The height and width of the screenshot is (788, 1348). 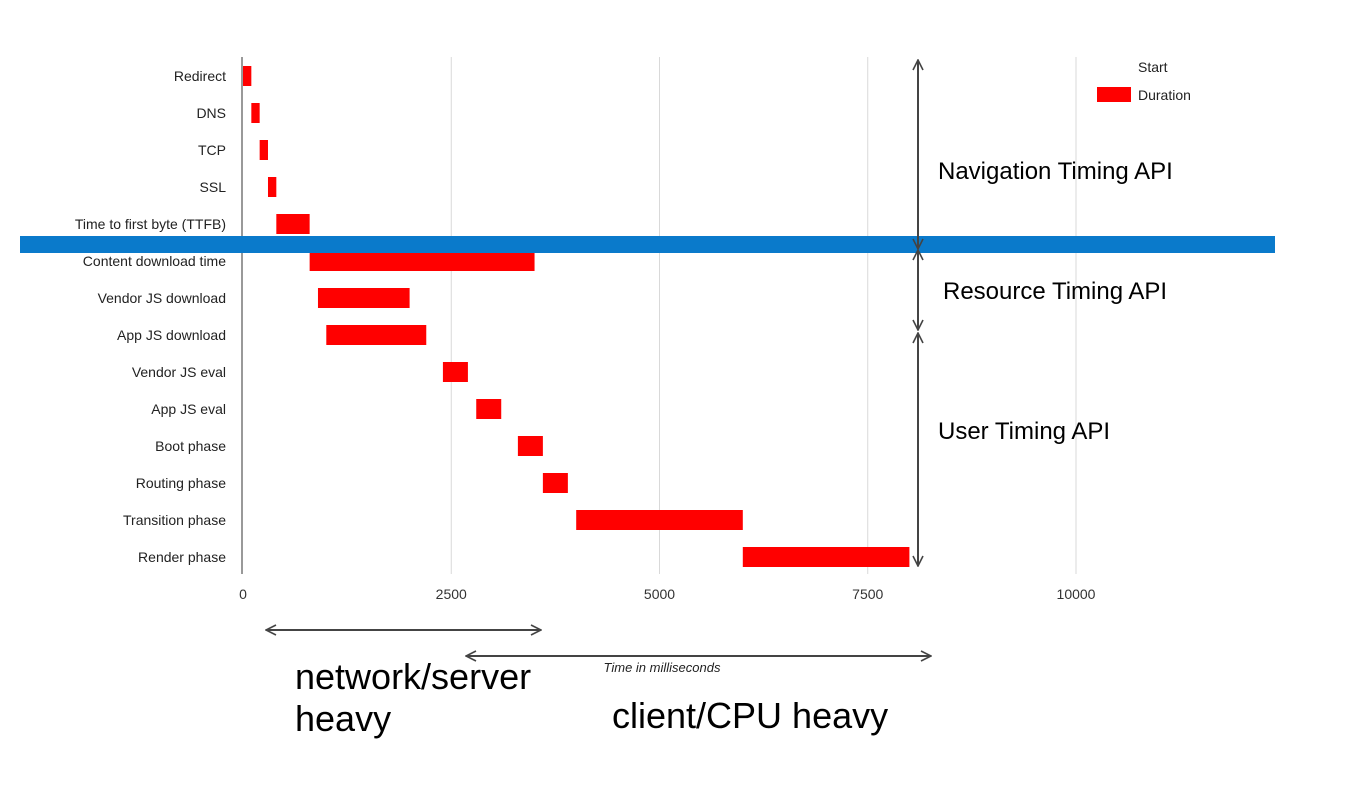 What do you see at coordinates (1024, 431) in the screenshot?
I see `user-timing-api-label: User Timing API` at bounding box center [1024, 431].